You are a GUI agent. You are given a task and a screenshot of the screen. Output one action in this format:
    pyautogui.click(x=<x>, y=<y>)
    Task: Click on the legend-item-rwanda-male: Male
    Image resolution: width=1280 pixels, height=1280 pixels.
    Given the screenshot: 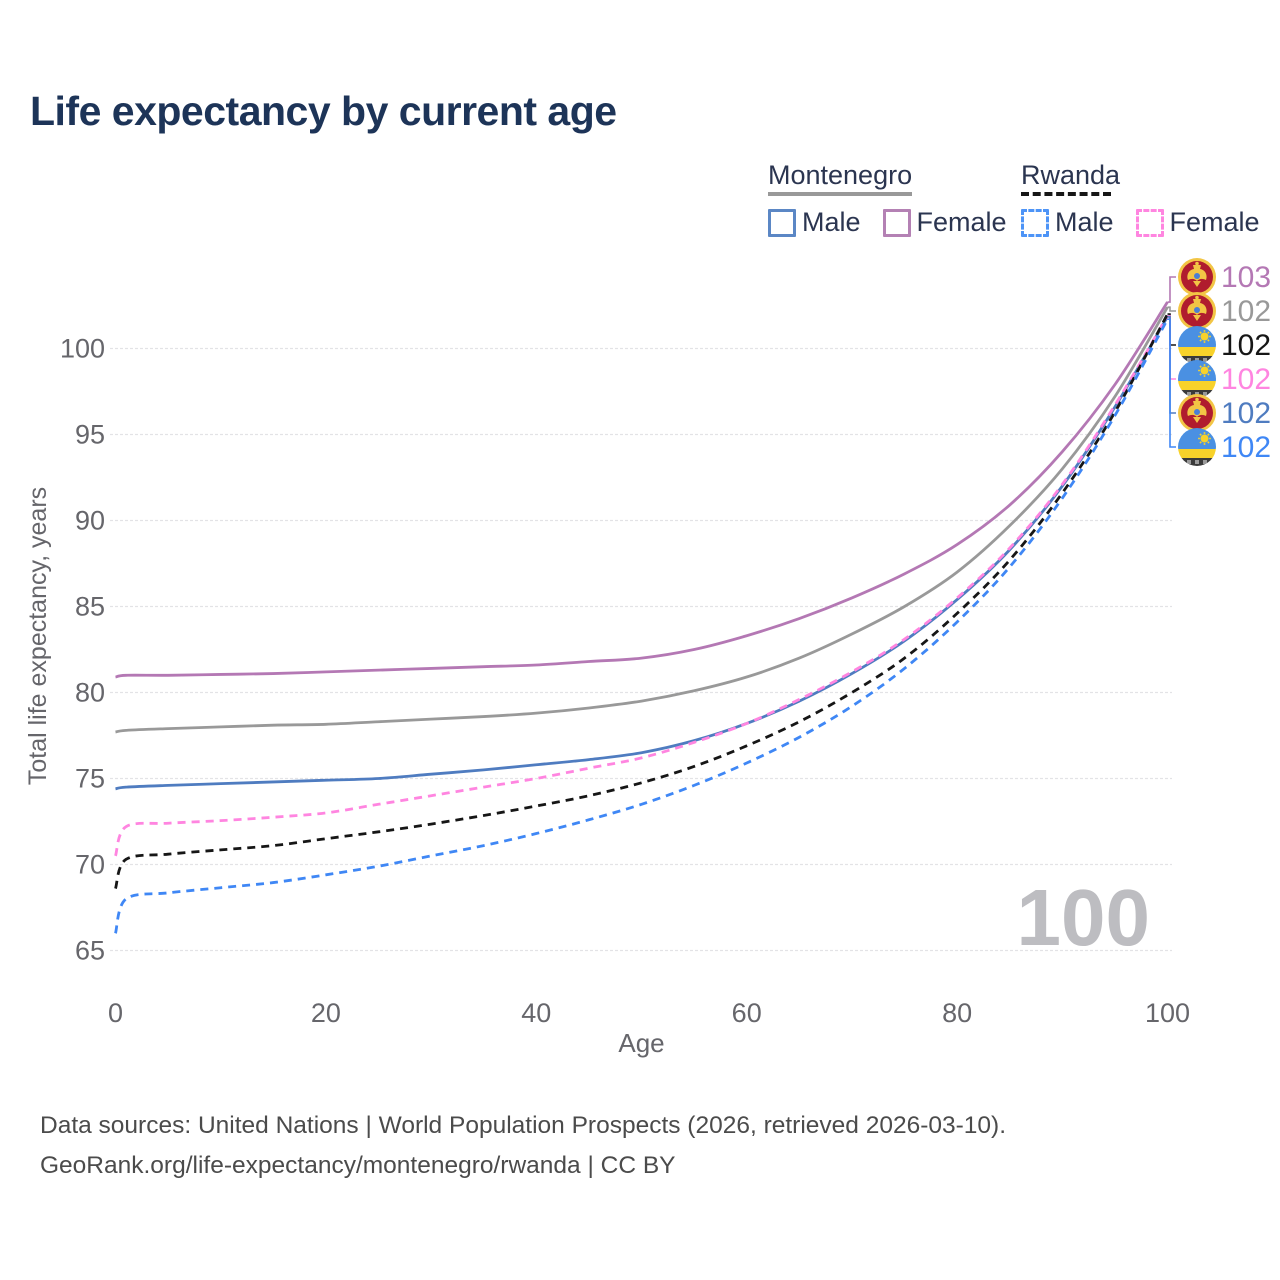 What is the action you would take?
    pyautogui.click(x=1067, y=222)
    